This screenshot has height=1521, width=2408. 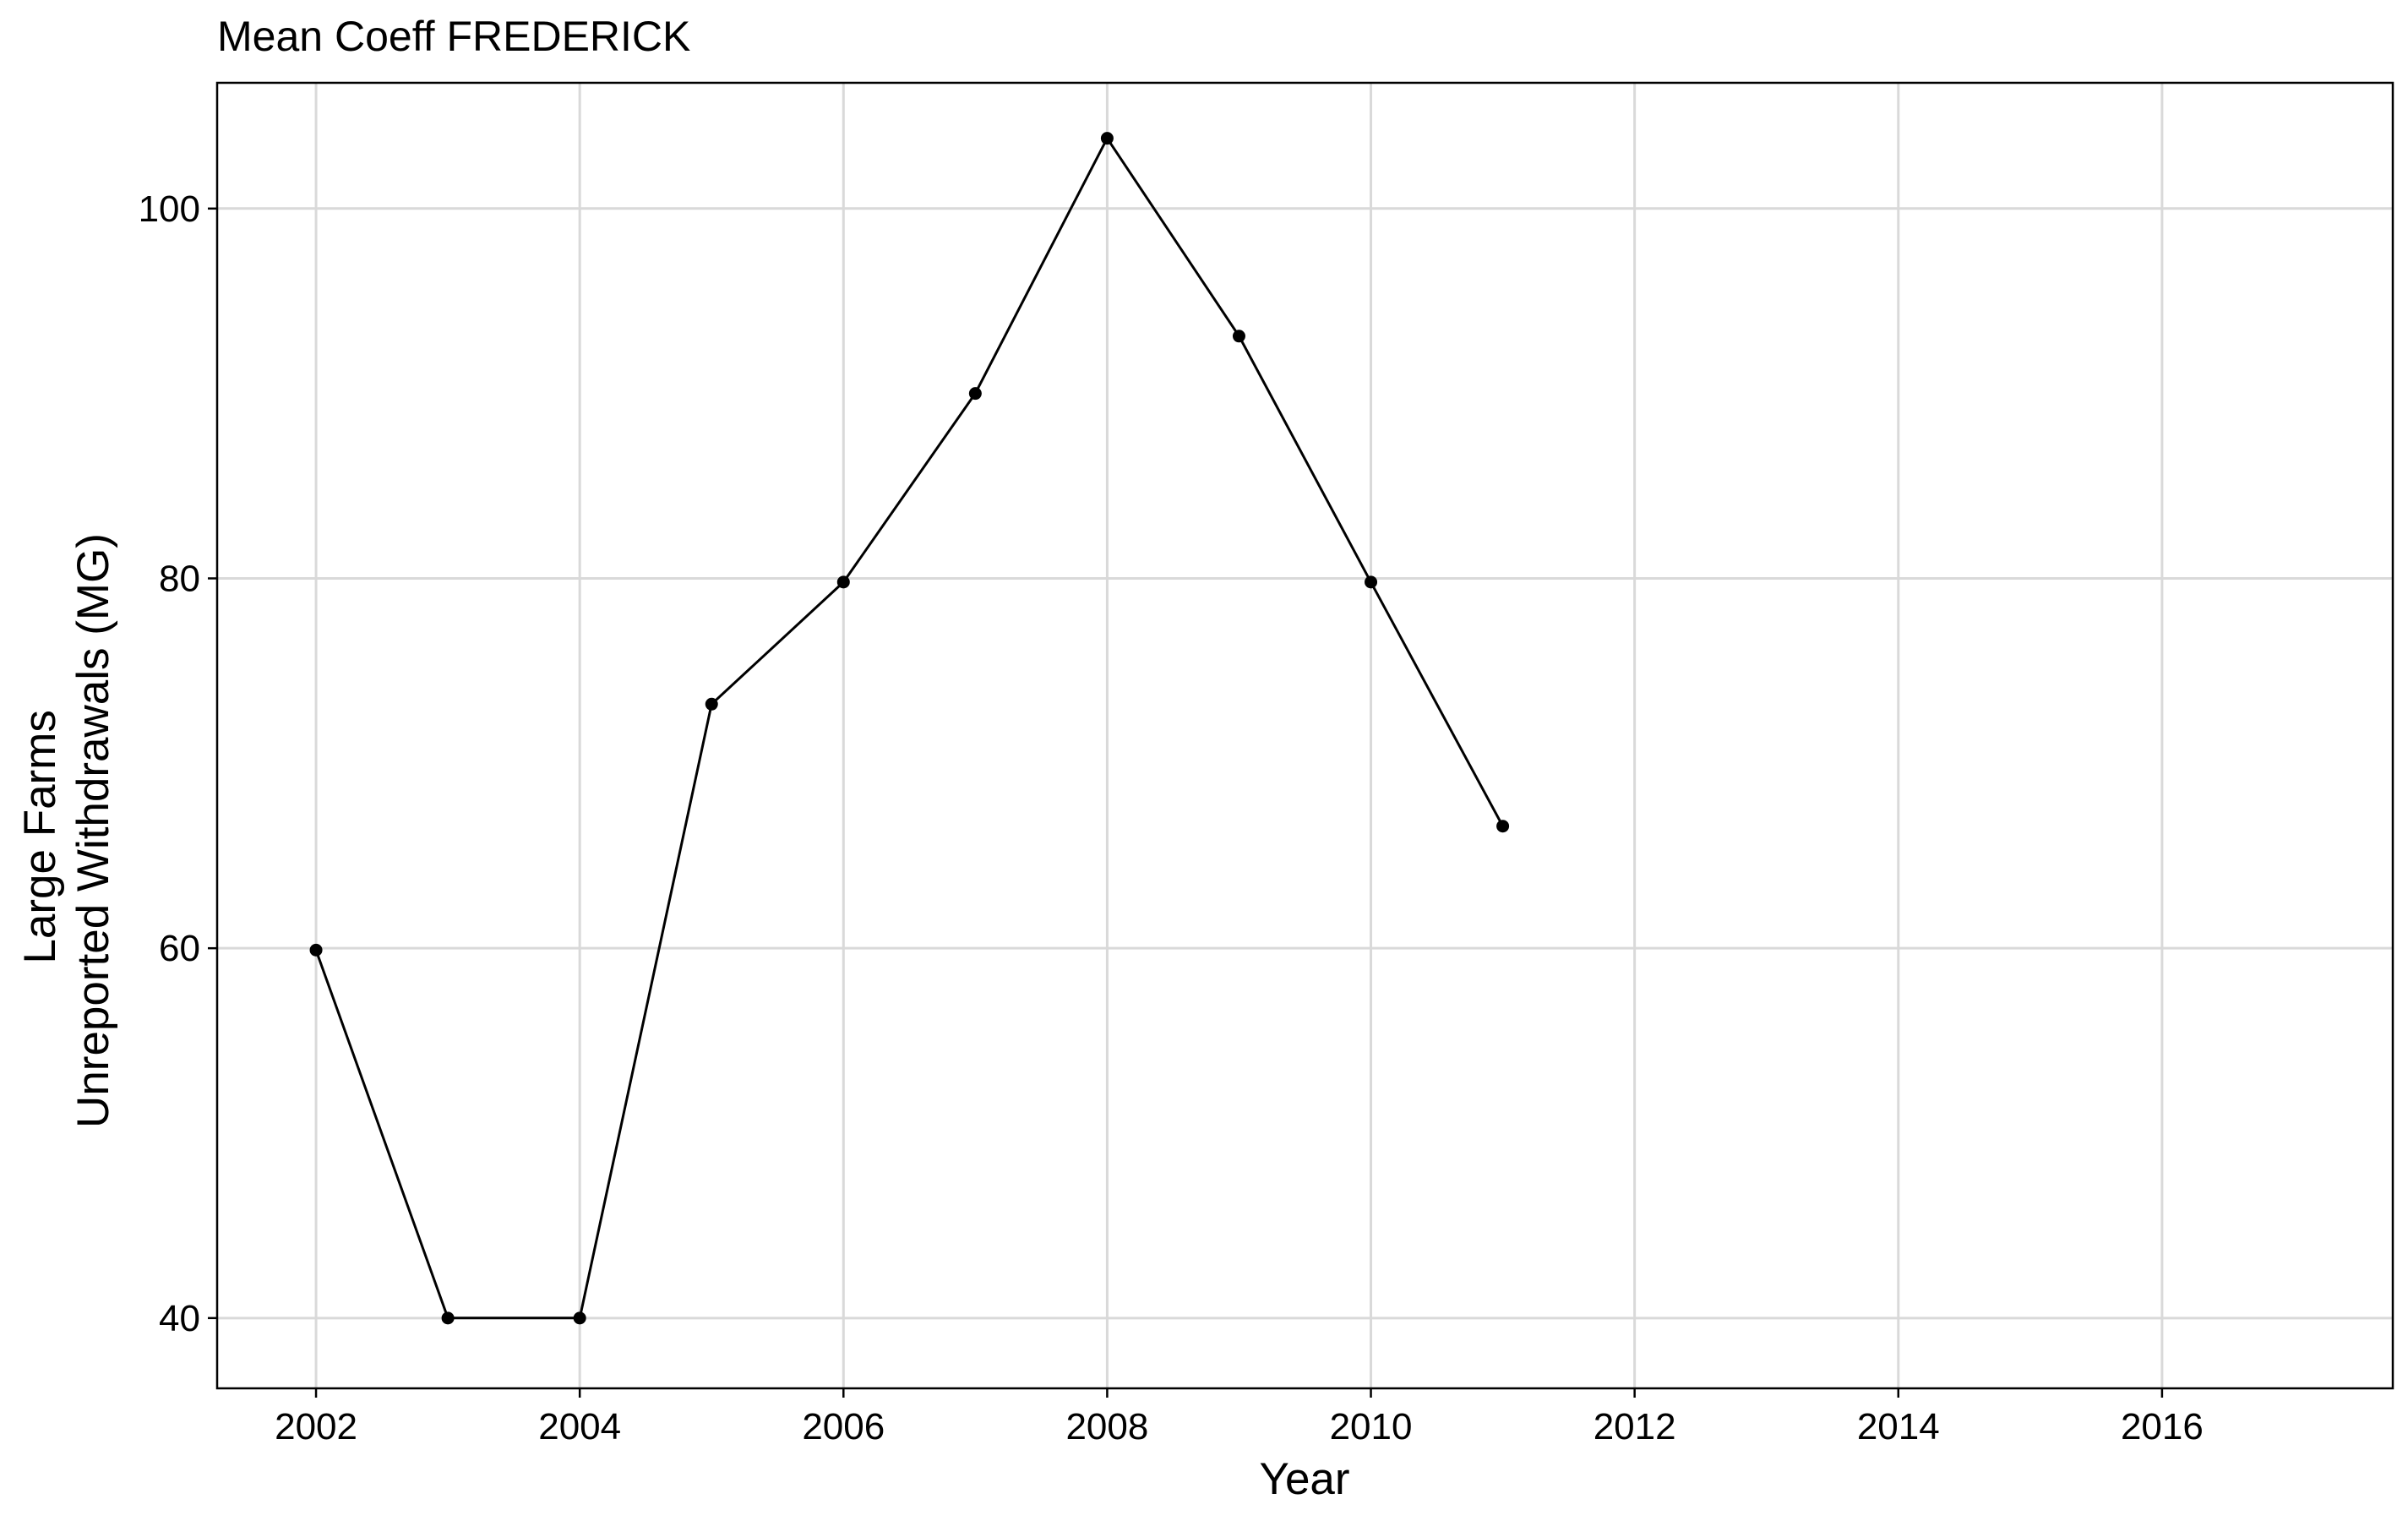 I want to click on y-tick-label: 100, so click(x=169, y=209).